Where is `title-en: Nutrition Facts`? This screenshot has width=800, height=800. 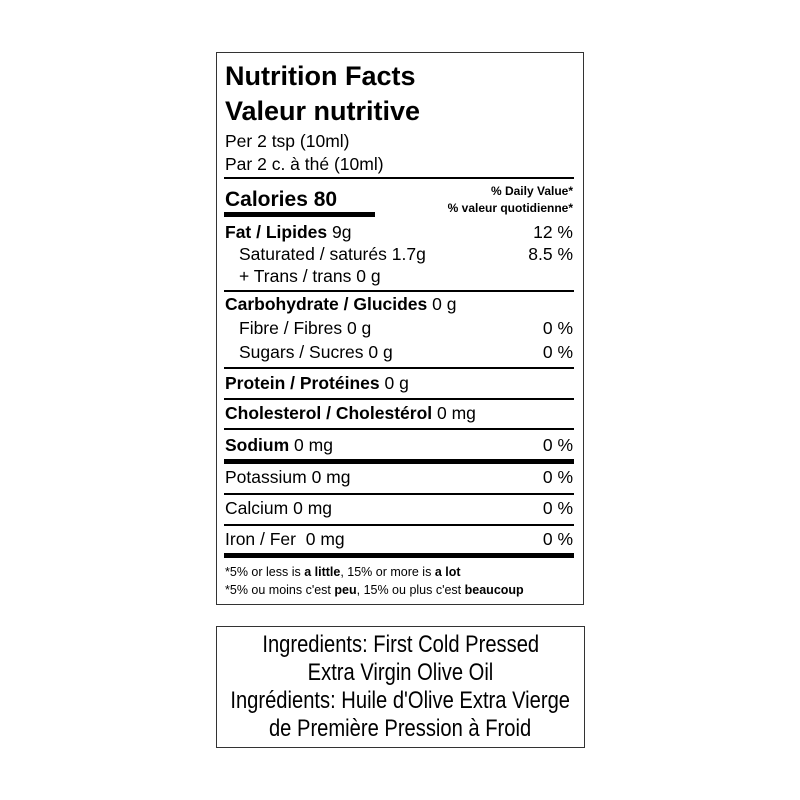 title-en: Nutrition Facts is located at coordinates (320, 76).